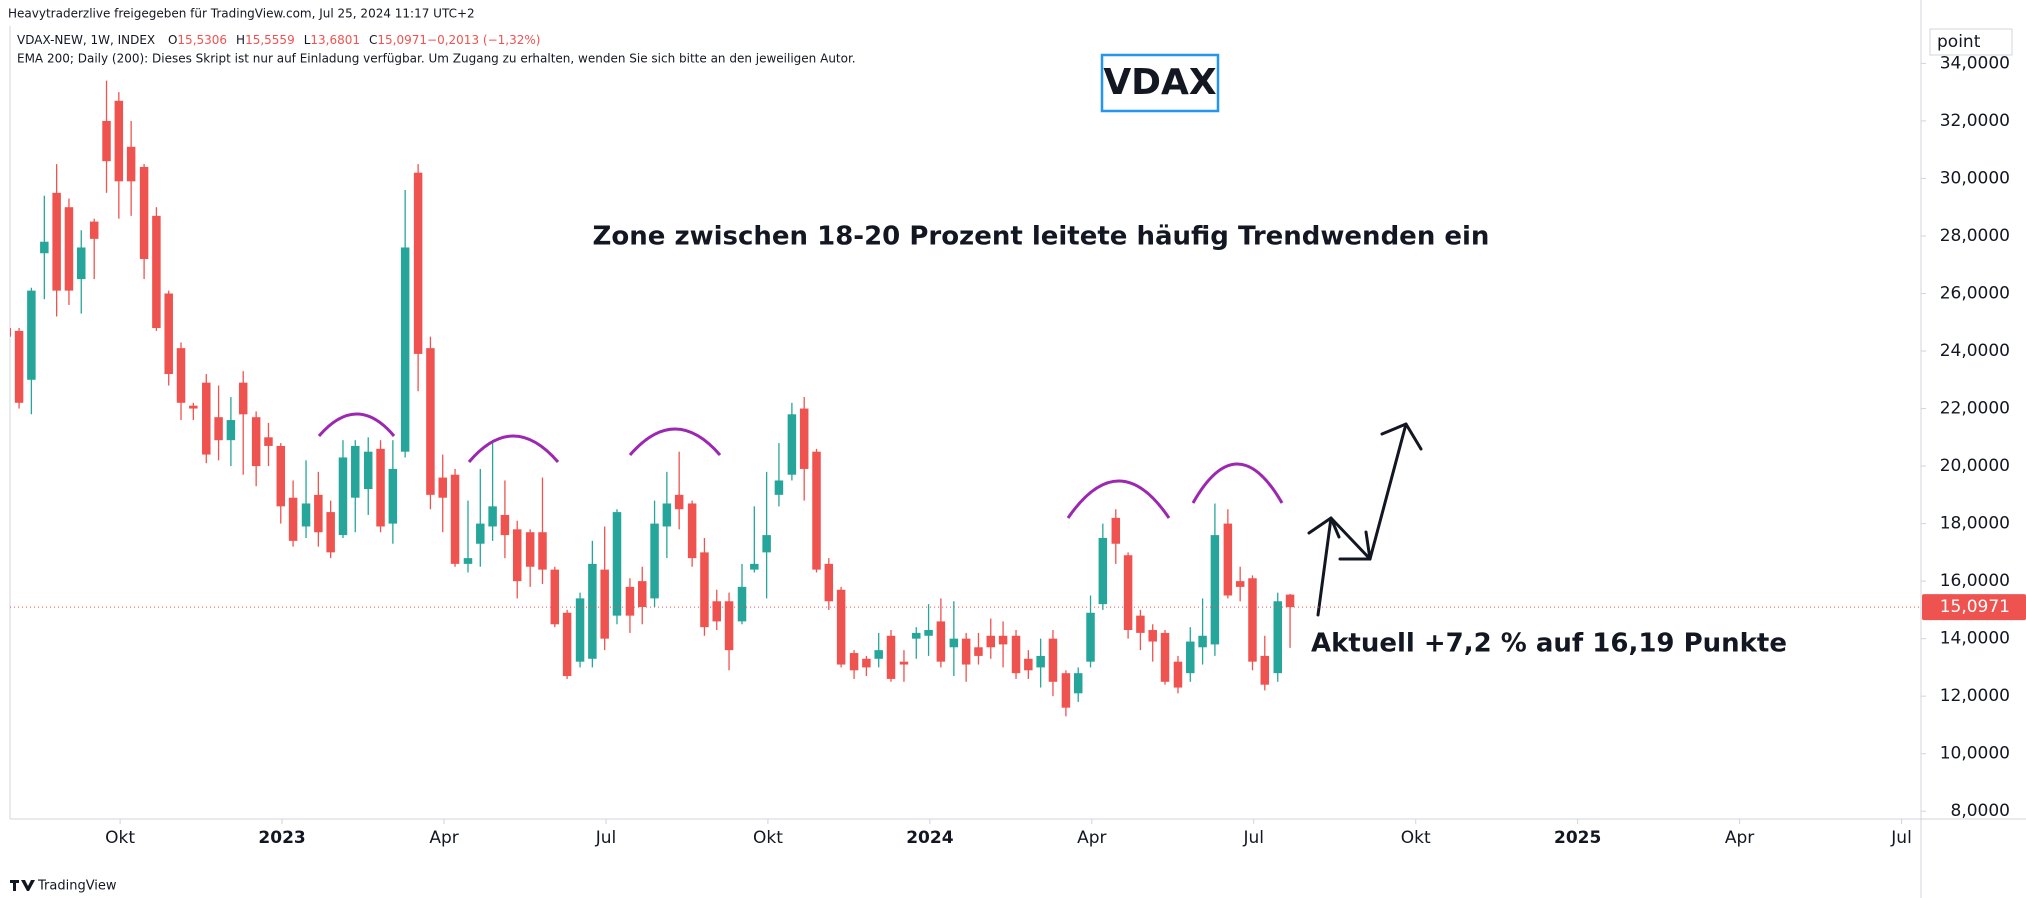 The width and height of the screenshot is (2026, 898). I want to click on legend-ohlc: O, so click(172, 40).